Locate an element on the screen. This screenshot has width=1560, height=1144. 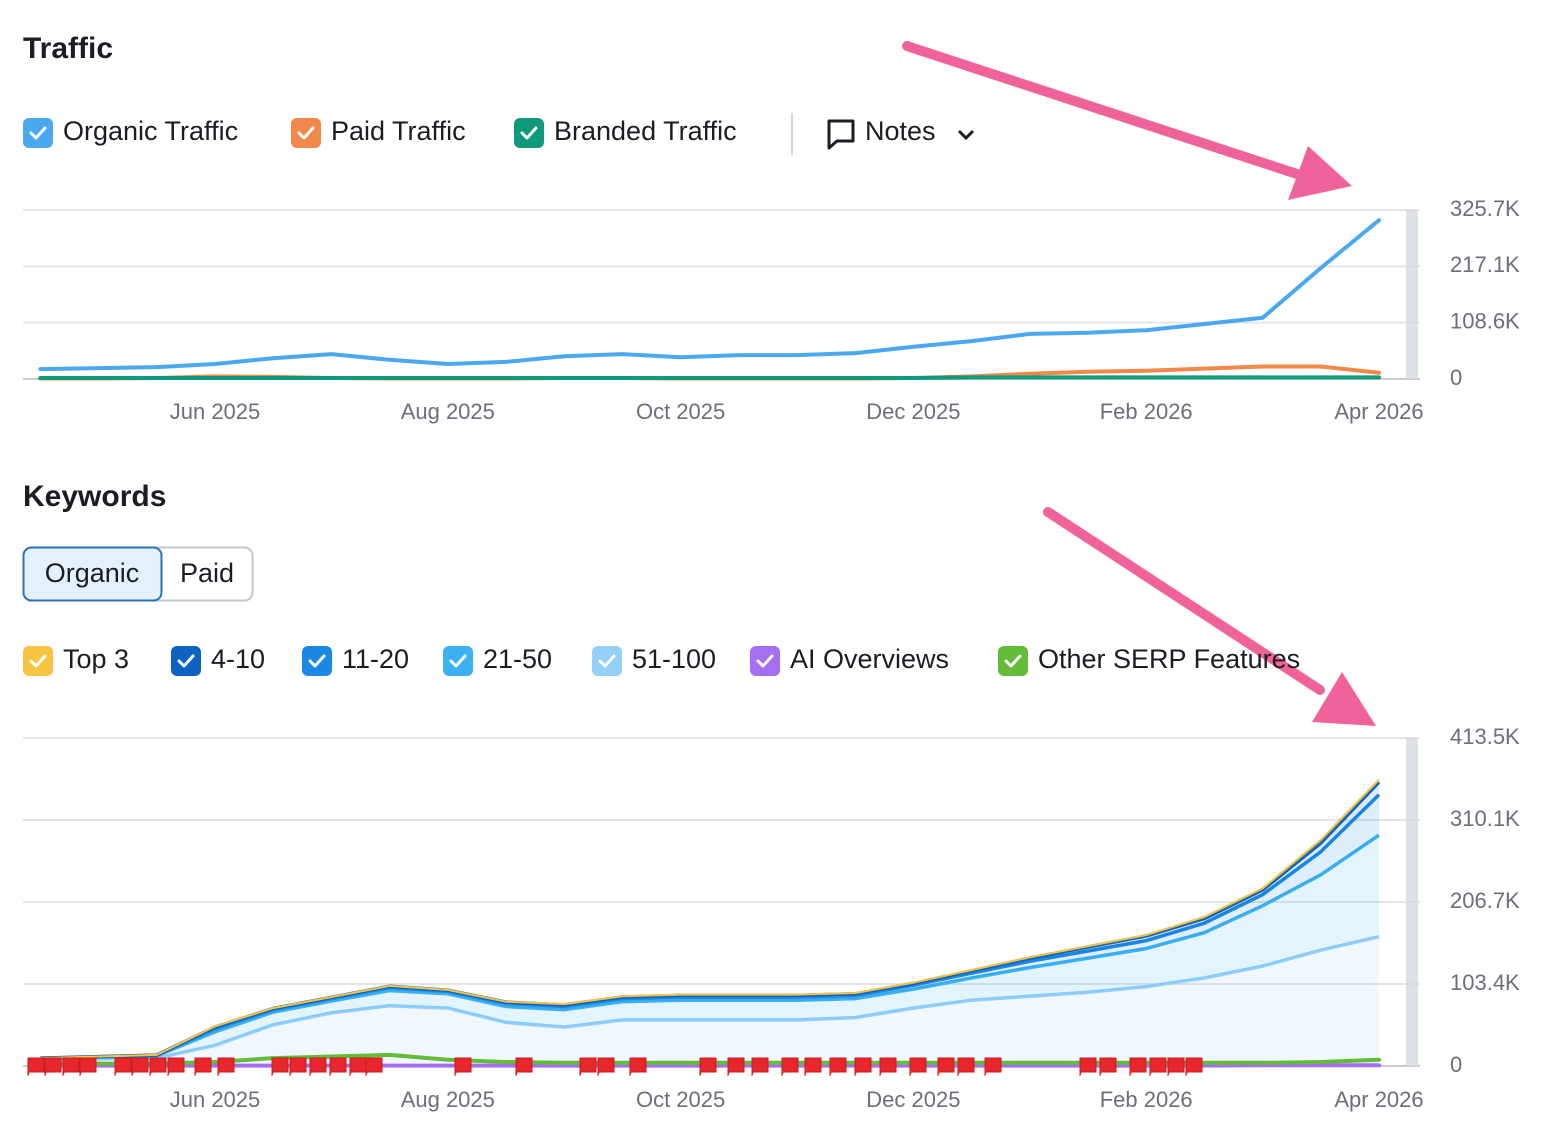
y-tick-label: 0 is located at coordinates (1456, 377).